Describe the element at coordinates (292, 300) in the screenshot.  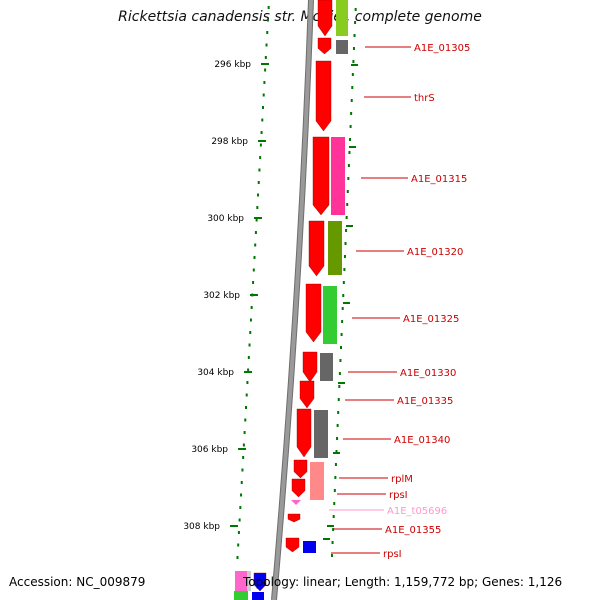
I see `backbone` at that location.